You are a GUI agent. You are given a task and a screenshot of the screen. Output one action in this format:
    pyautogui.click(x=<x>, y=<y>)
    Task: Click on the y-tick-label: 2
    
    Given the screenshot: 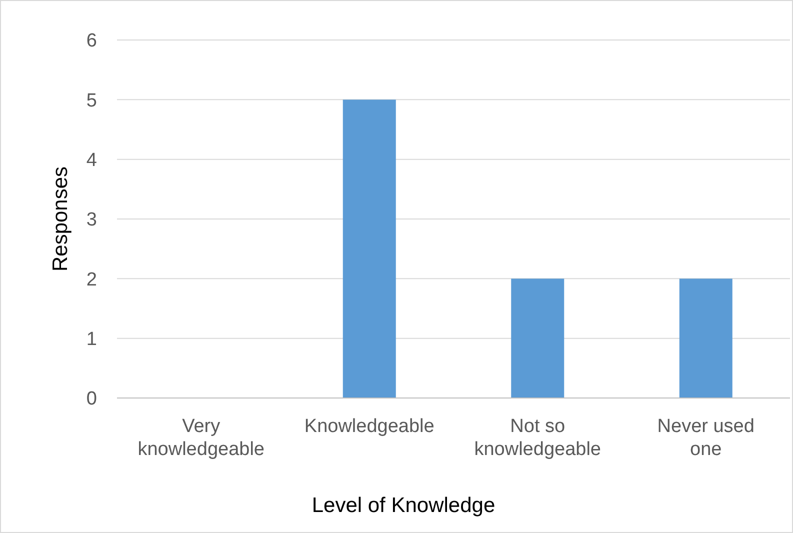 What is the action you would take?
    pyautogui.click(x=91, y=279)
    